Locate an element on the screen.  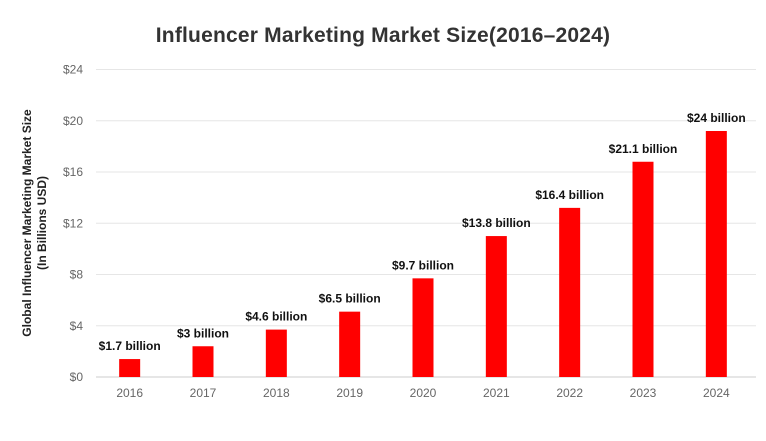
y-tick-label: $20 is located at coordinates (73, 121).